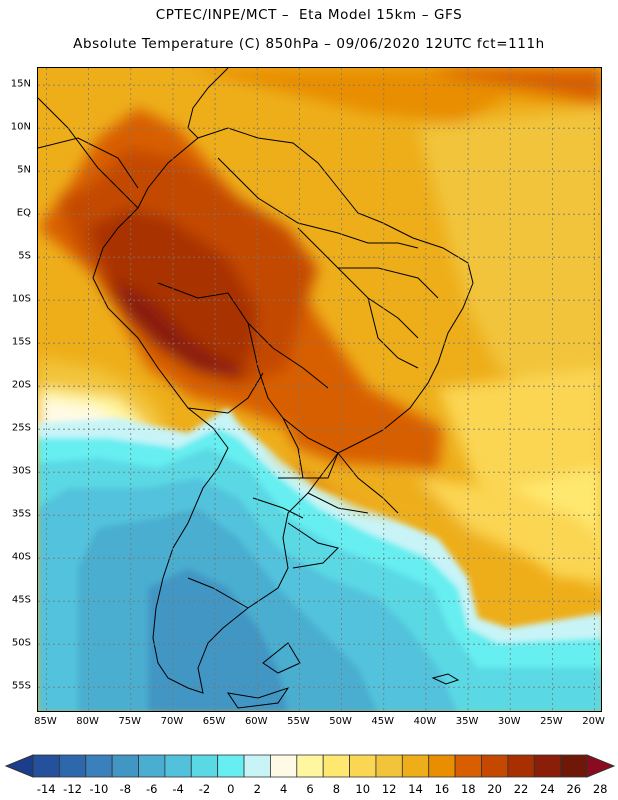 The height and width of the screenshot is (800, 618). I want to click on longitude-label: 80W, so click(87, 721).